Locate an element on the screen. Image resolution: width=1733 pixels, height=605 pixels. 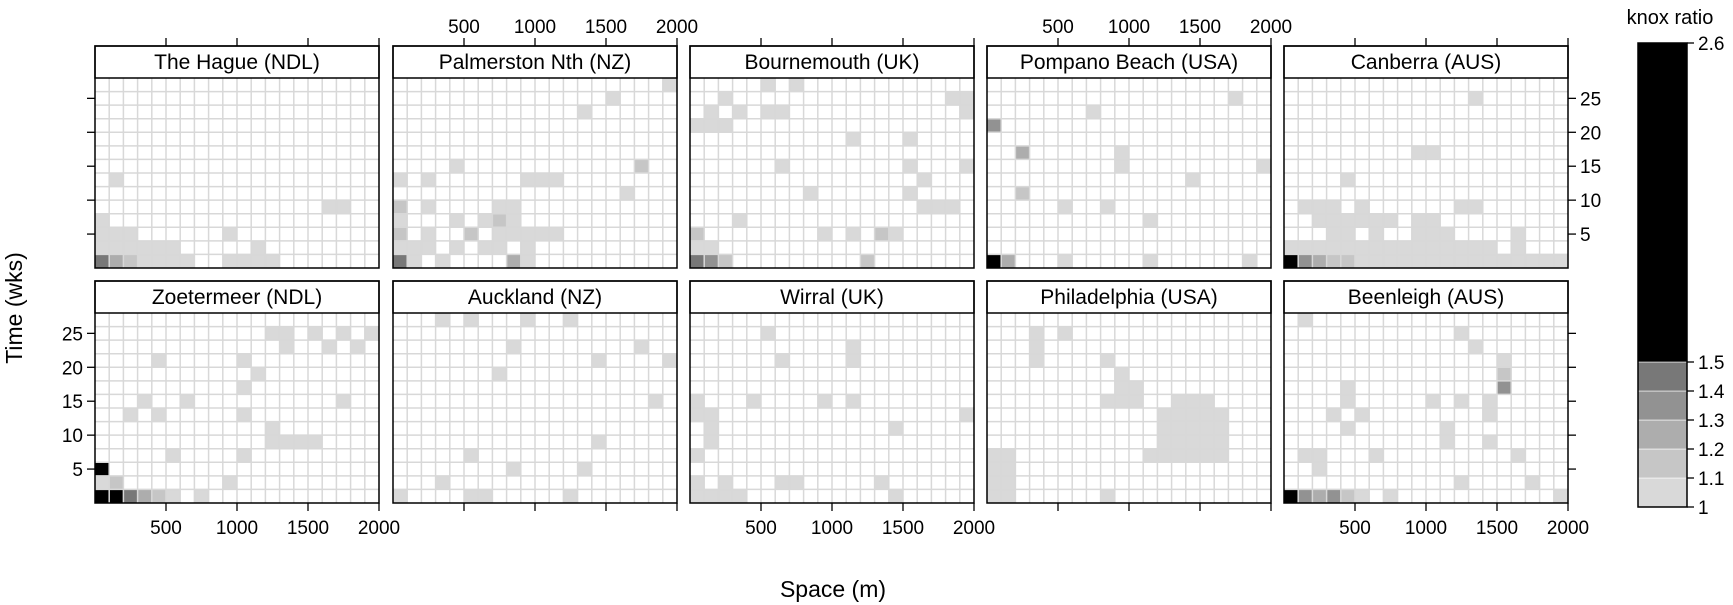
y-tick-label: 10 is located at coordinates (72, 436).